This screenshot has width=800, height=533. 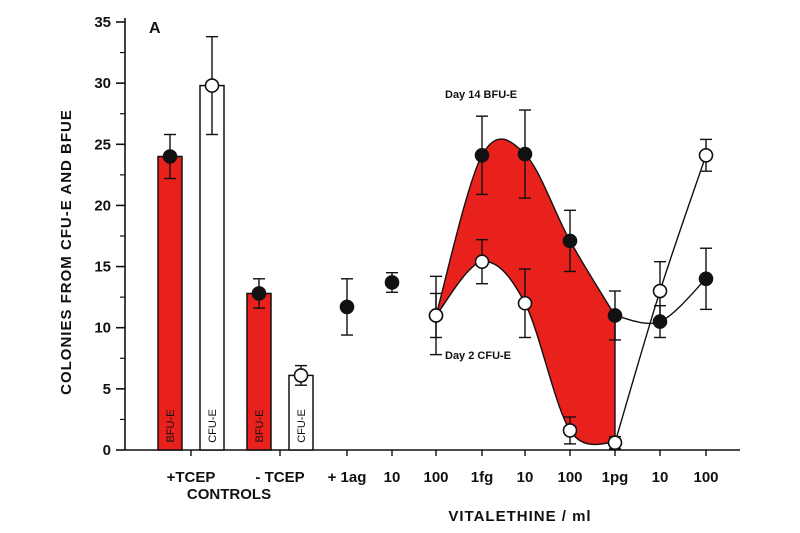 I want to click on y-tick-label: 10, so click(x=102, y=328).